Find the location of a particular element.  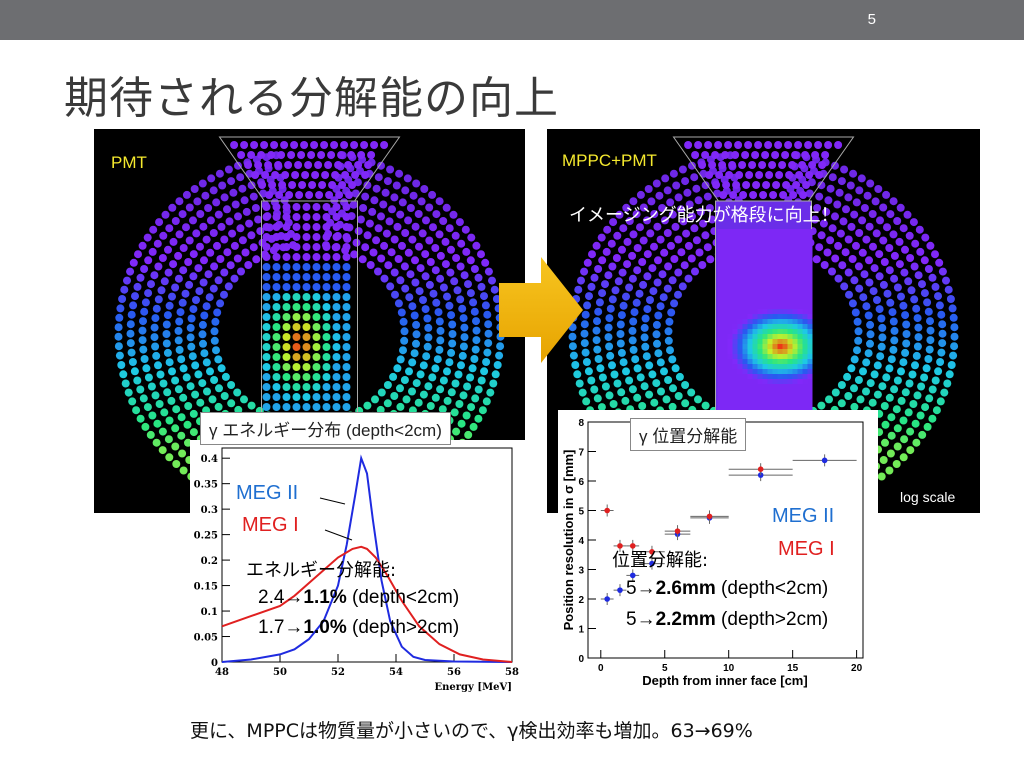

meg2-point is located at coordinates (824, 460).